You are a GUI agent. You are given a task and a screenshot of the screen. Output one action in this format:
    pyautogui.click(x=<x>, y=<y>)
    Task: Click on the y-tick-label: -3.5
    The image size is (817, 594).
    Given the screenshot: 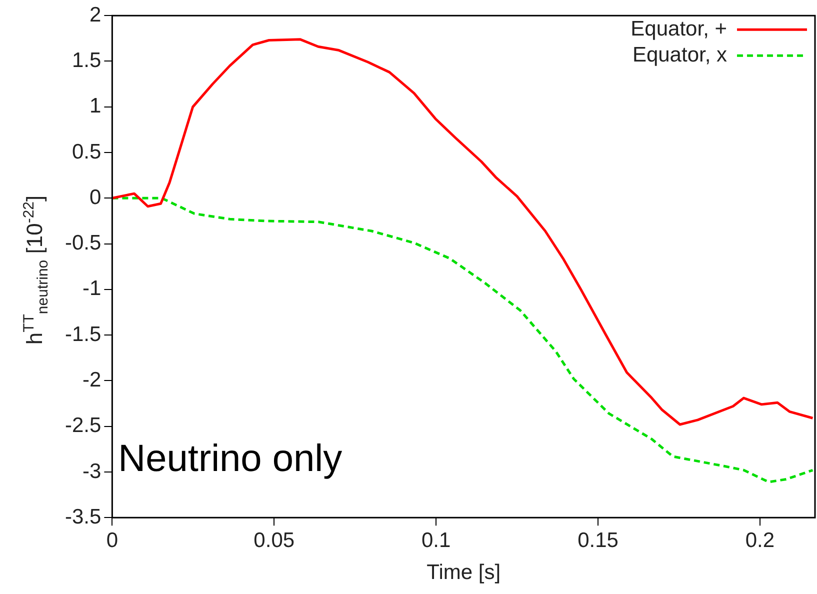 What is the action you would take?
    pyautogui.click(x=83, y=516)
    